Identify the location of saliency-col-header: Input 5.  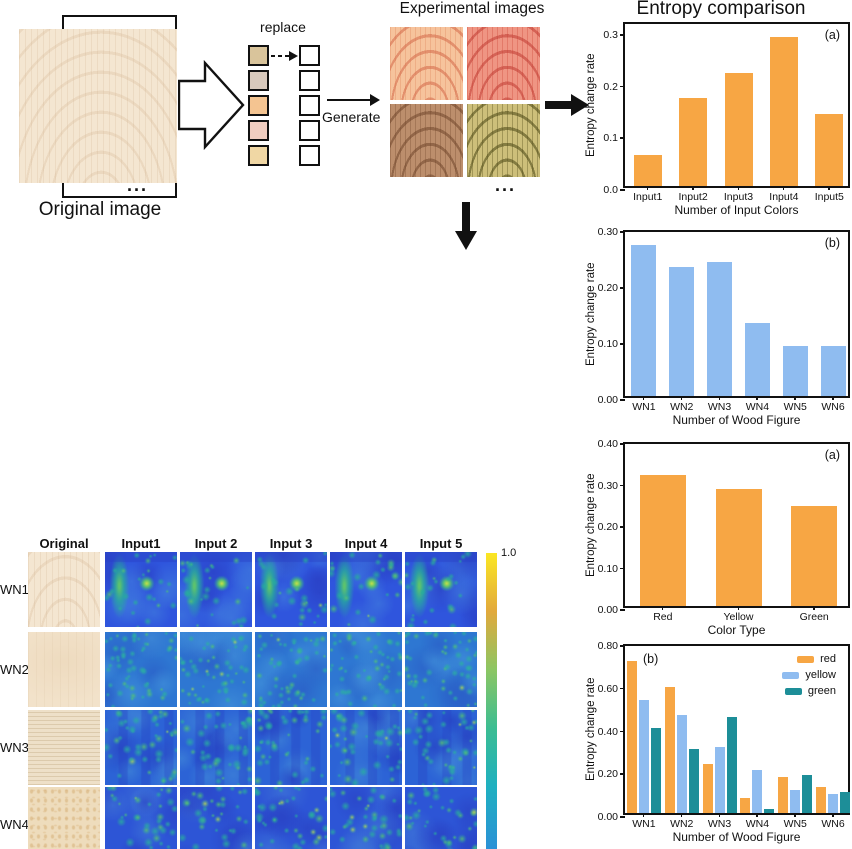
(441, 543).